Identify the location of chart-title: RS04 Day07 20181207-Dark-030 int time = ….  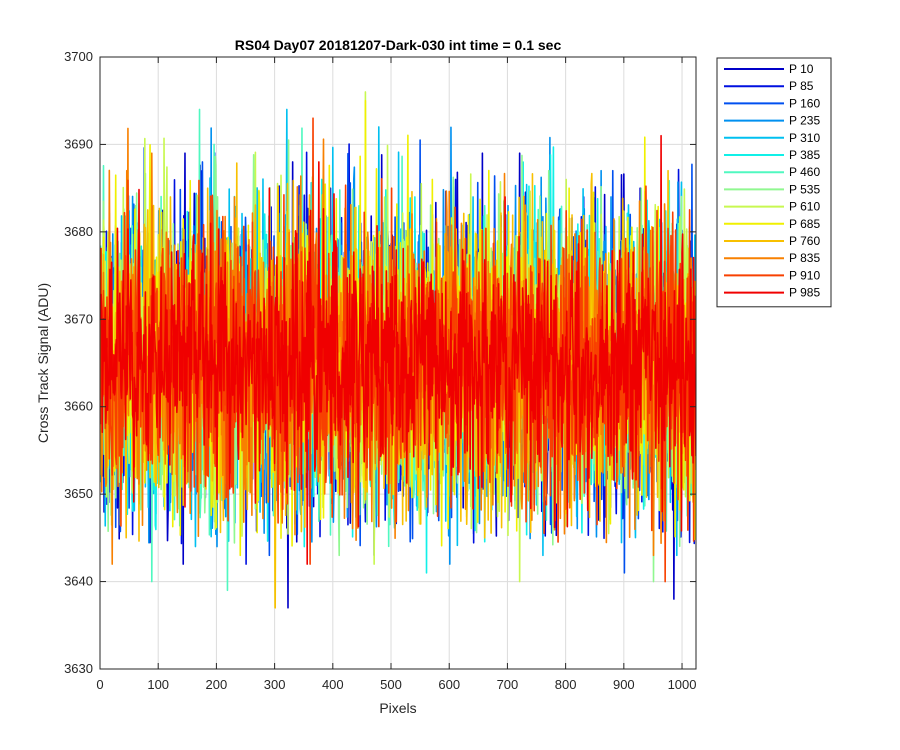
(398, 45).